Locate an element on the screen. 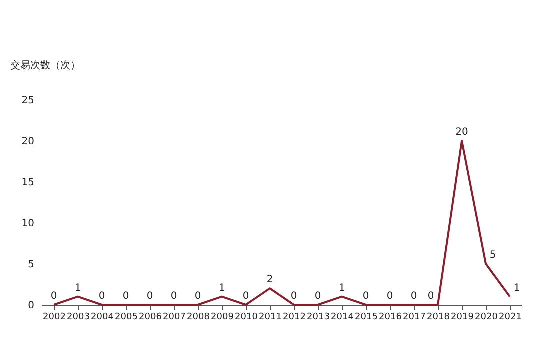 The width and height of the screenshot is (560, 340). y-tick-label: 10 is located at coordinates (28, 224).